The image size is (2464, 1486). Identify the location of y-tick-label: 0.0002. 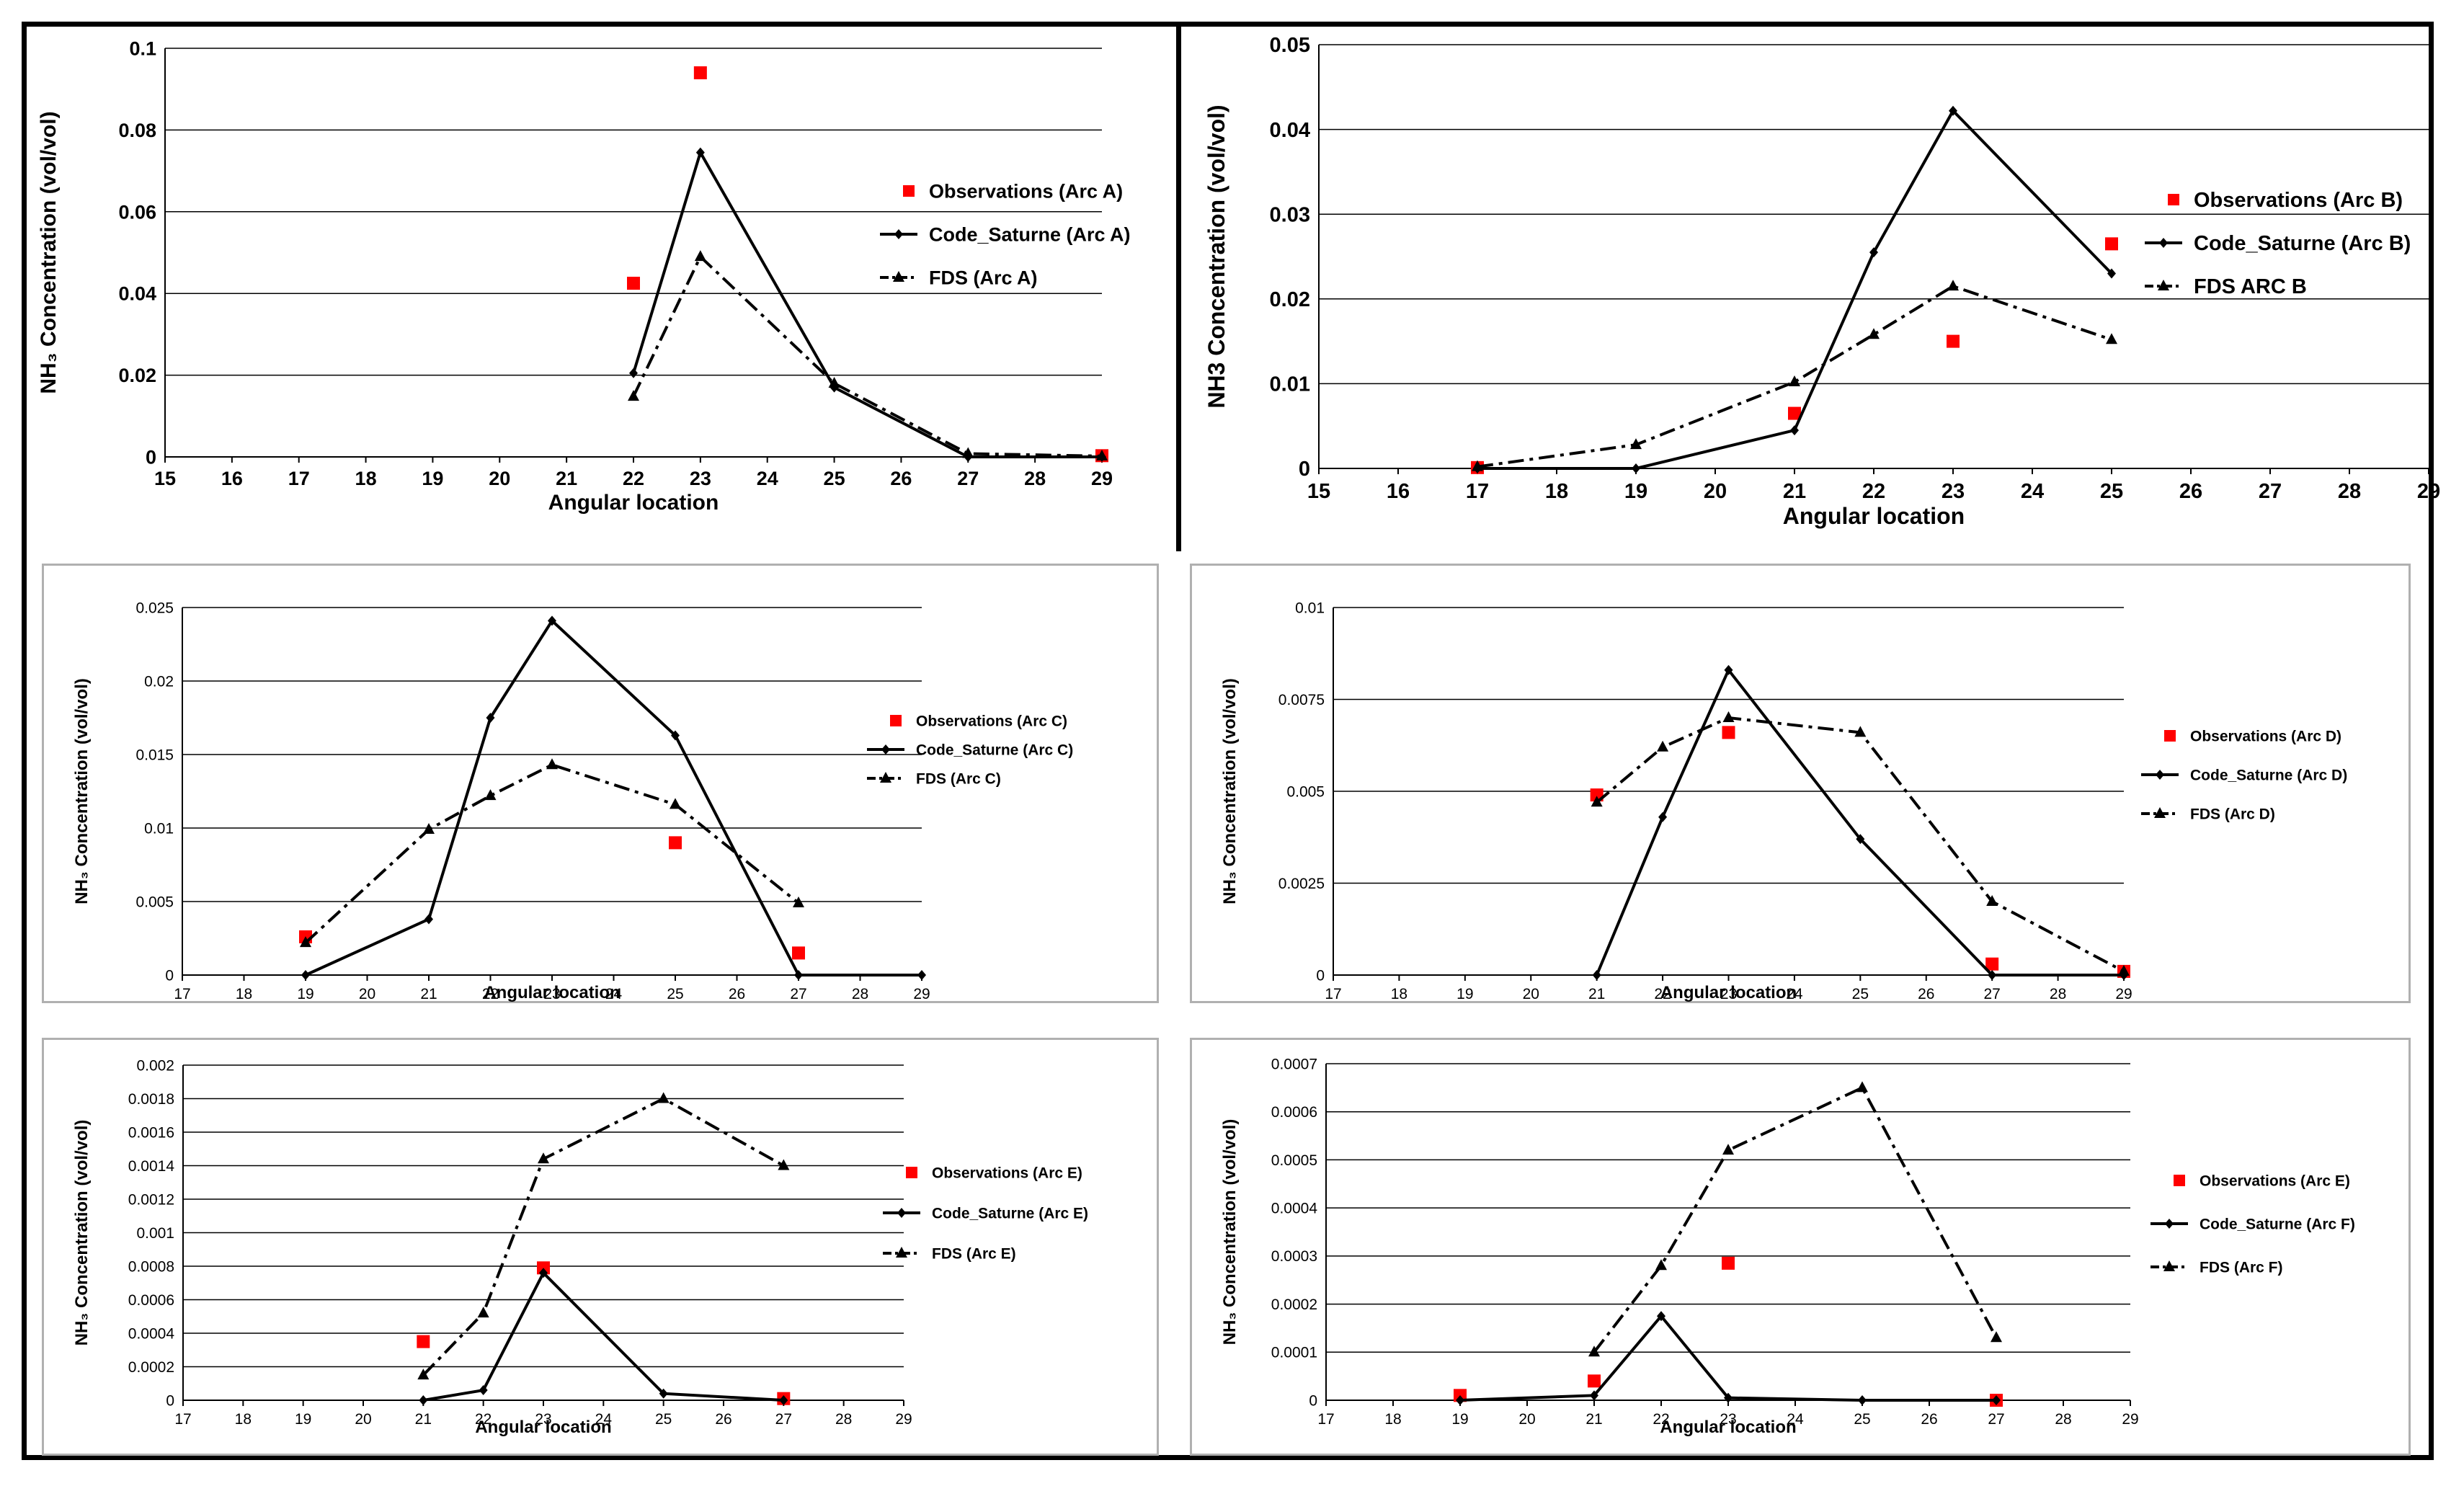
(1294, 1304).